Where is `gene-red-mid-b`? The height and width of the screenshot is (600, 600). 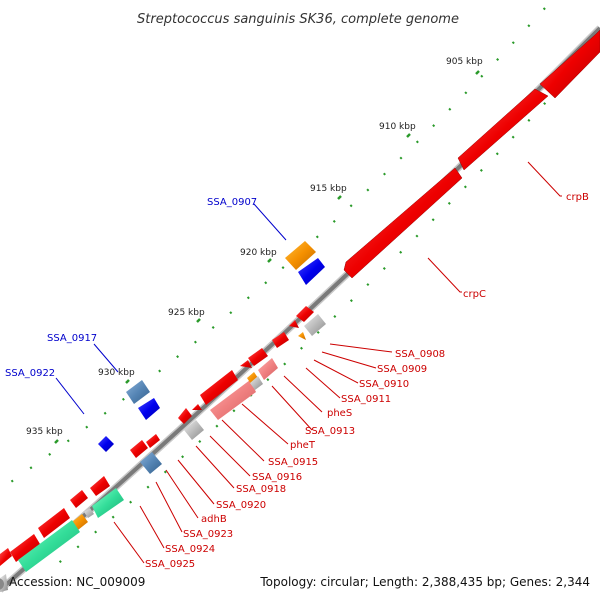
gene-red-mid-b is located at coordinates (280, 340).